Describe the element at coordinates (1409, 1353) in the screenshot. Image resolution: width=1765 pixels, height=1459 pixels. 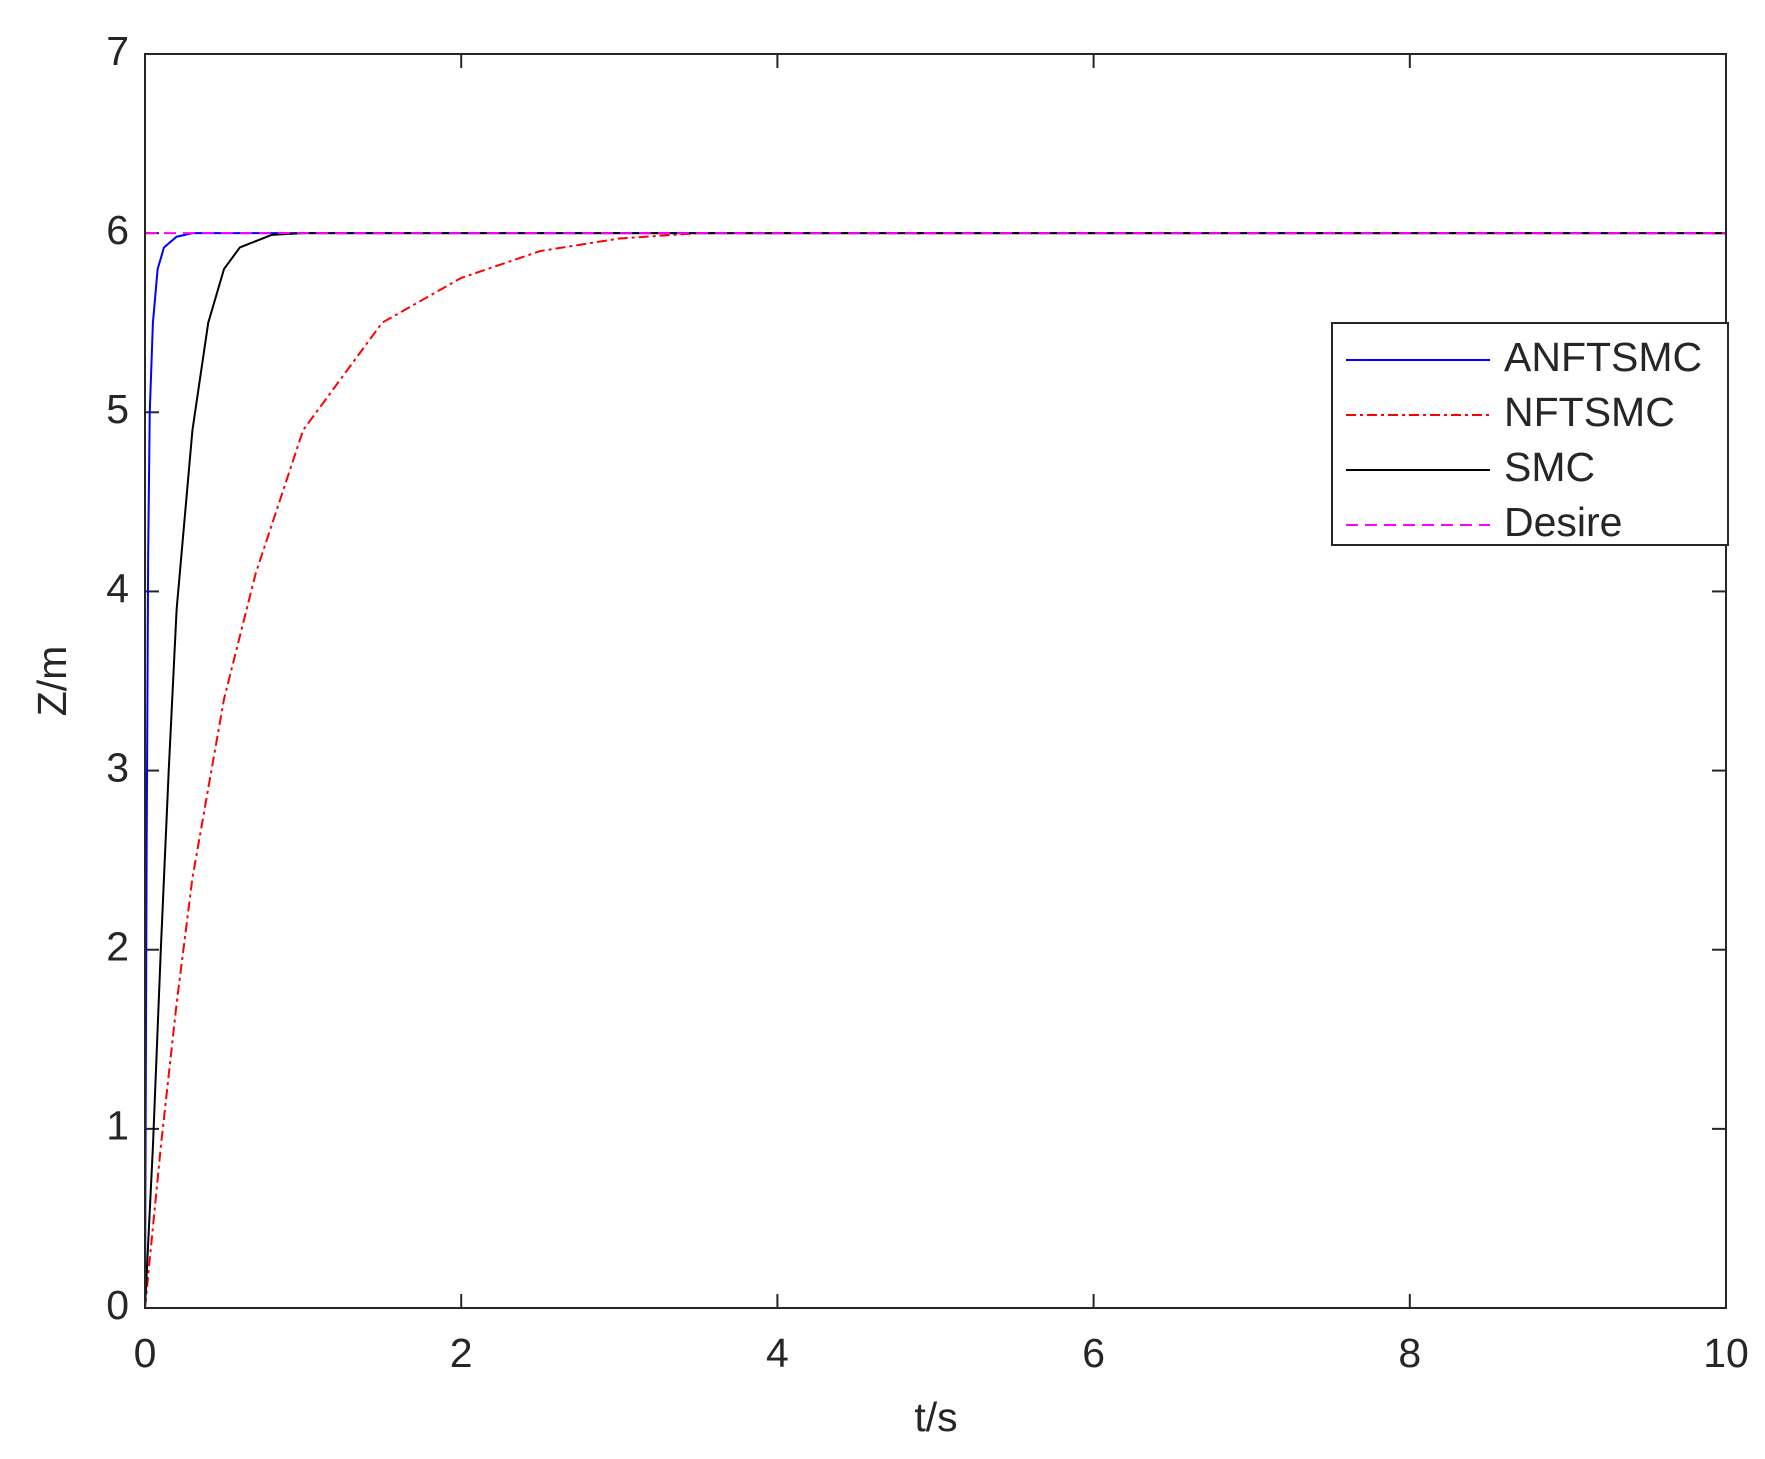
I see `x-tick-label: 8` at that location.